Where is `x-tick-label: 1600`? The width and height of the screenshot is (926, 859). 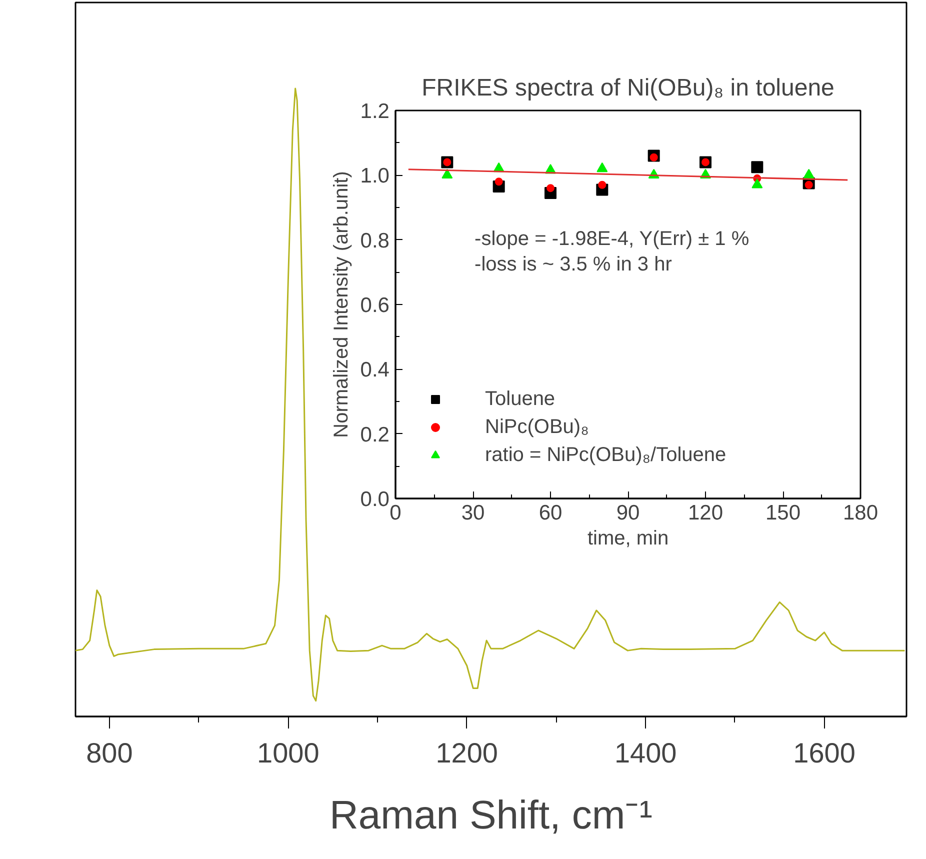
x-tick-label: 1600 is located at coordinates (824, 753).